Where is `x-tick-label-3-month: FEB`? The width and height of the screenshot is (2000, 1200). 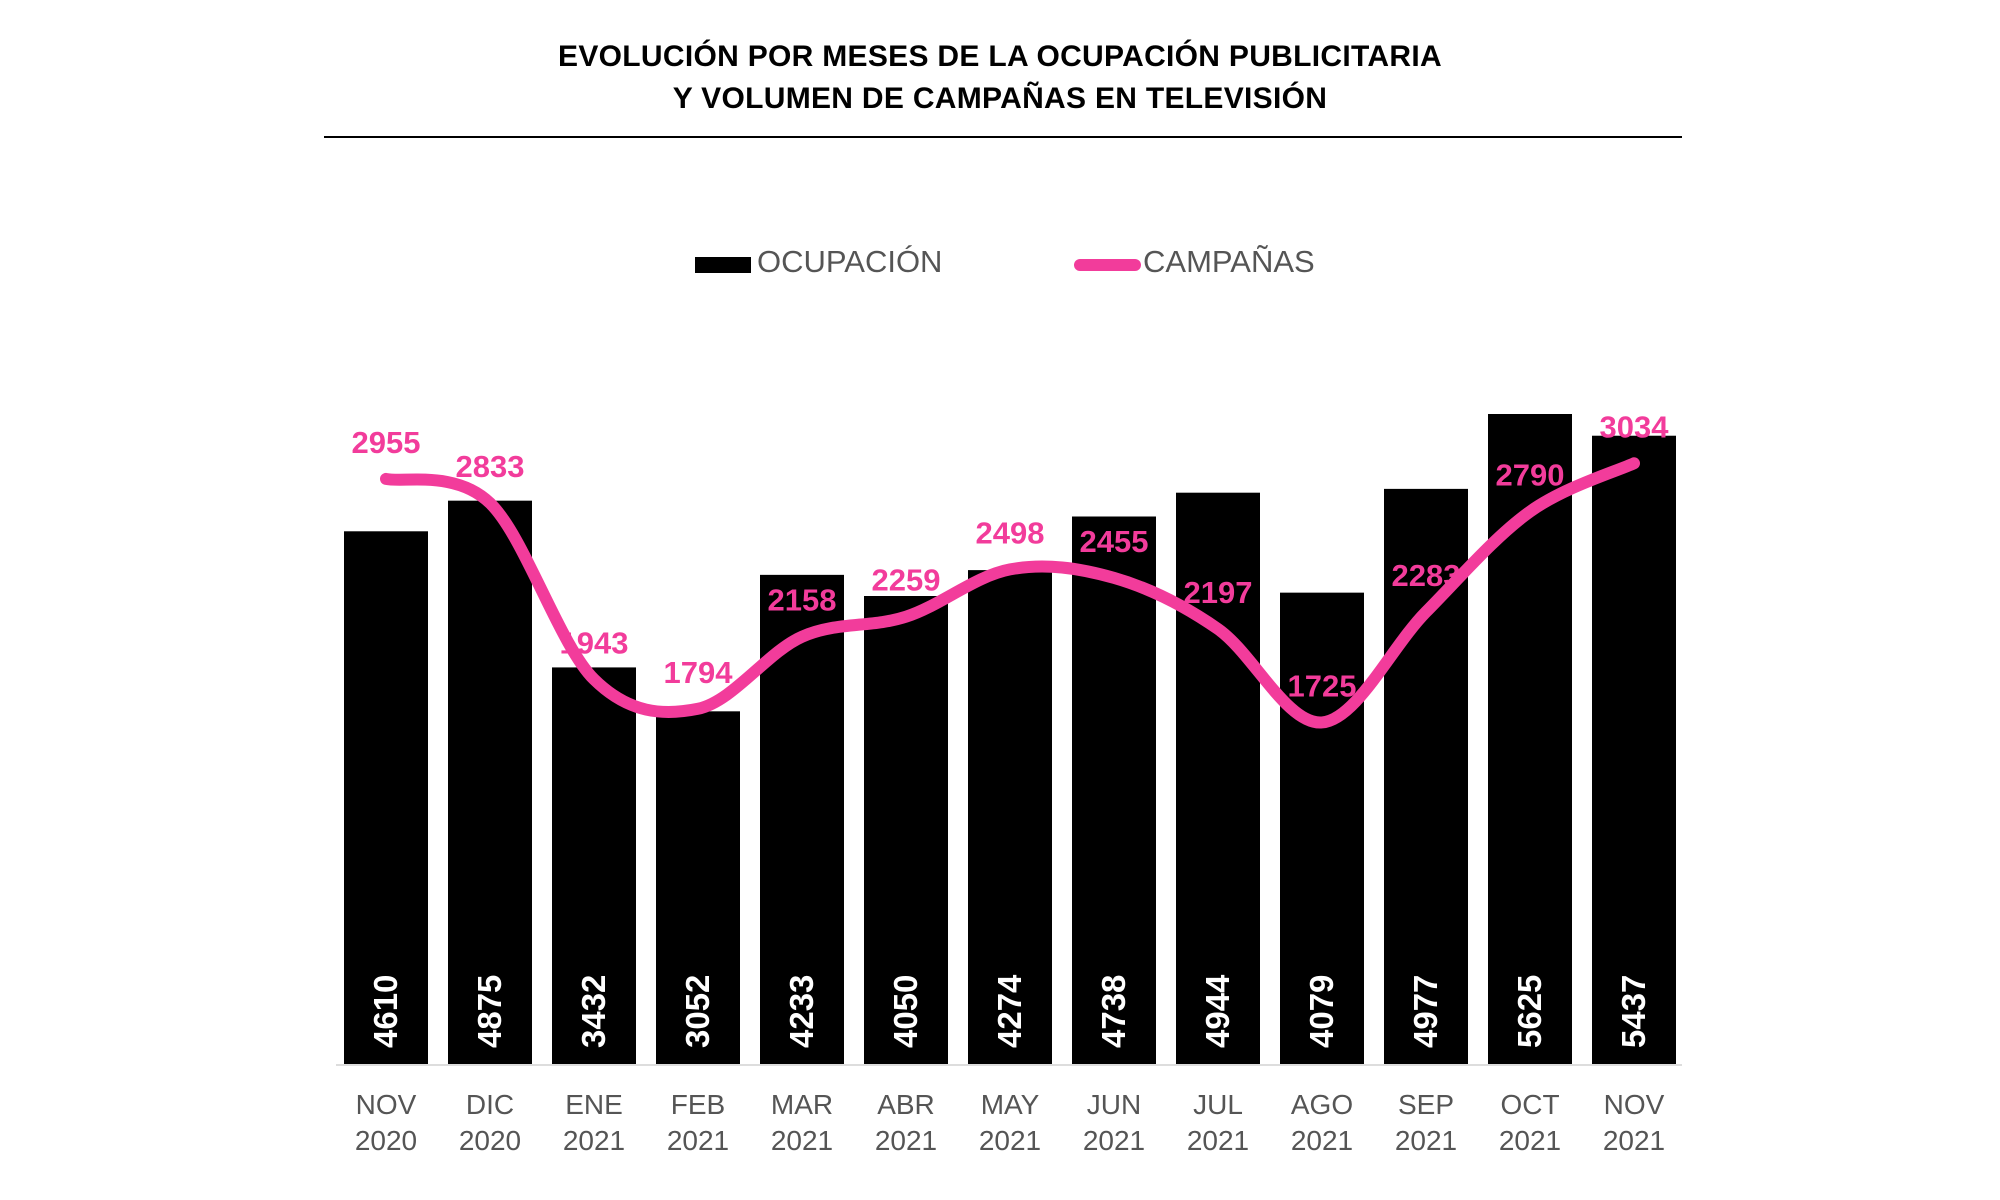 x-tick-label-3-month: FEB is located at coordinates (698, 1104).